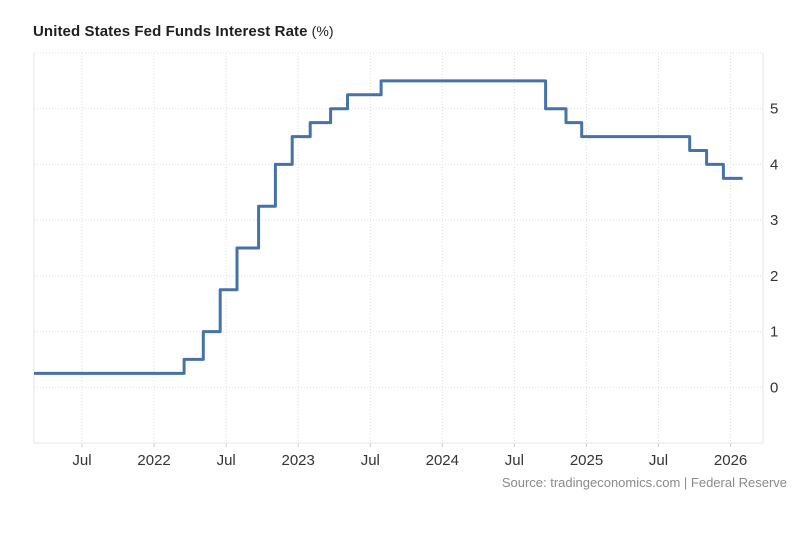 Image resolution: width=800 pixels, height=546 pixels. Describe the element at coordinates (774, 164) in the screenshot. I see `y-tick-label: 4` at that location.